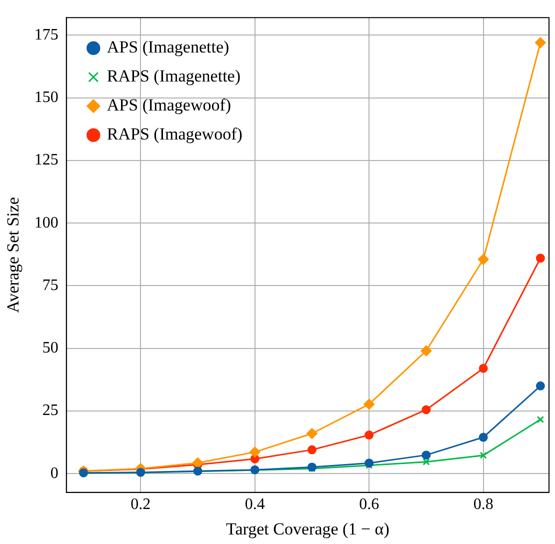 The image size is (555, 544). Describe the element at coordinates (50, 285) in the screenshot. I see `y-tick-label: 75` at that location.